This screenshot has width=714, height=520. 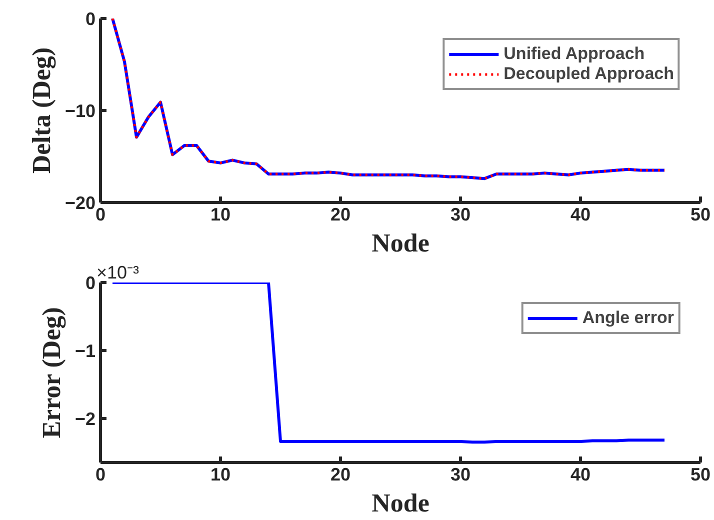 What do you see at coordinates (574, 54) in the screenshot?
I see `legend-label: Unified Approach` at bounding box center [574, 54].